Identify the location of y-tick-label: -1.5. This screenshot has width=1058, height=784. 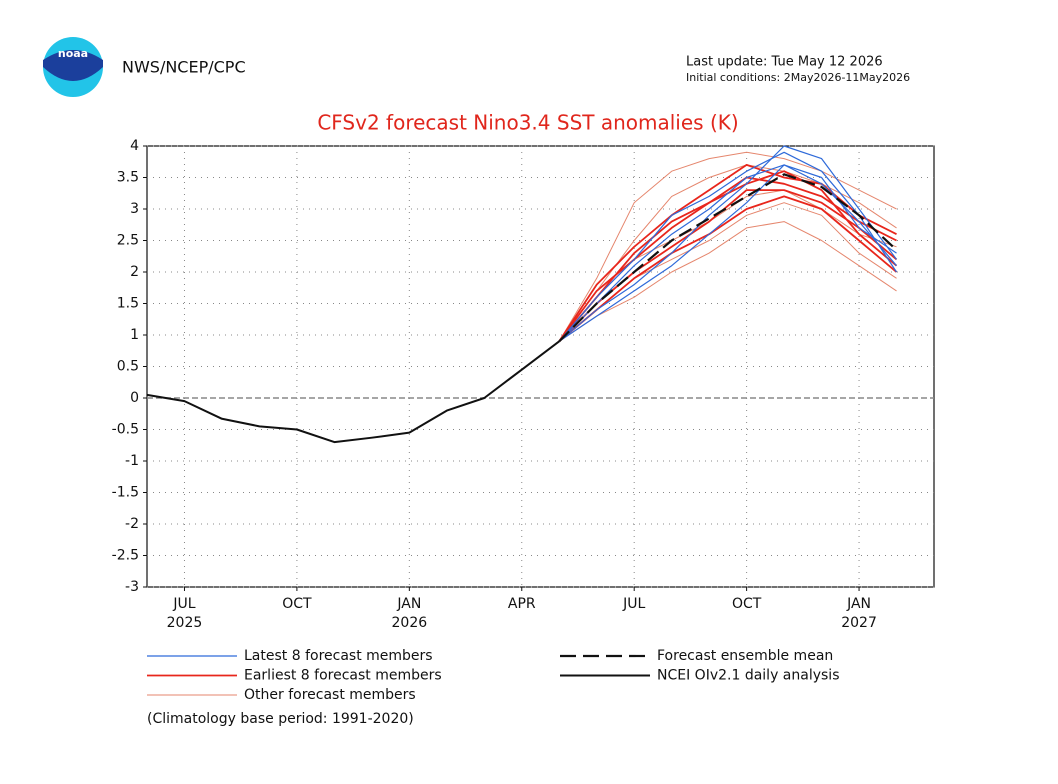
(125, 493).